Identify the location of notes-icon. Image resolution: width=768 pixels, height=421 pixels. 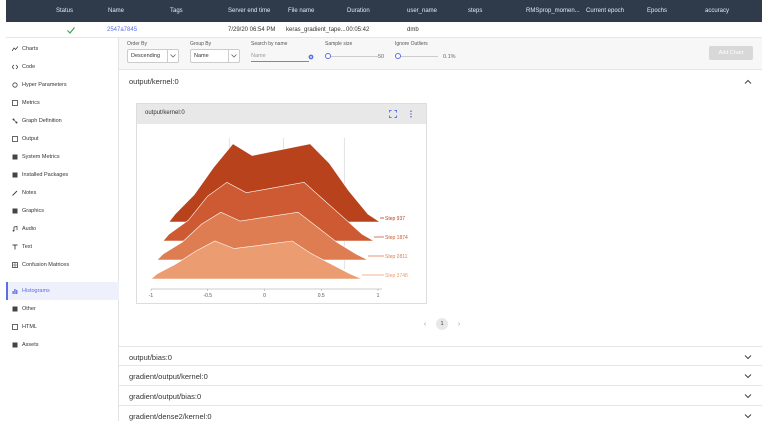
(15, 193).